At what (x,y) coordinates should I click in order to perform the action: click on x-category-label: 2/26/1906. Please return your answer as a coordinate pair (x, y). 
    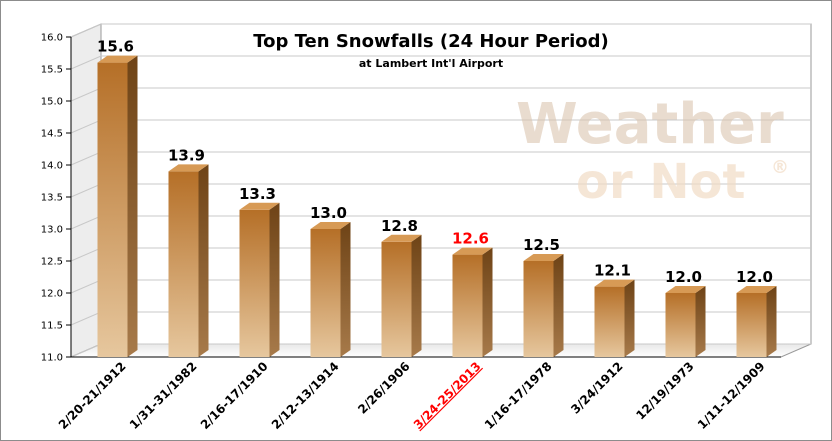
    Looking at the image, I should click on (383, 387).